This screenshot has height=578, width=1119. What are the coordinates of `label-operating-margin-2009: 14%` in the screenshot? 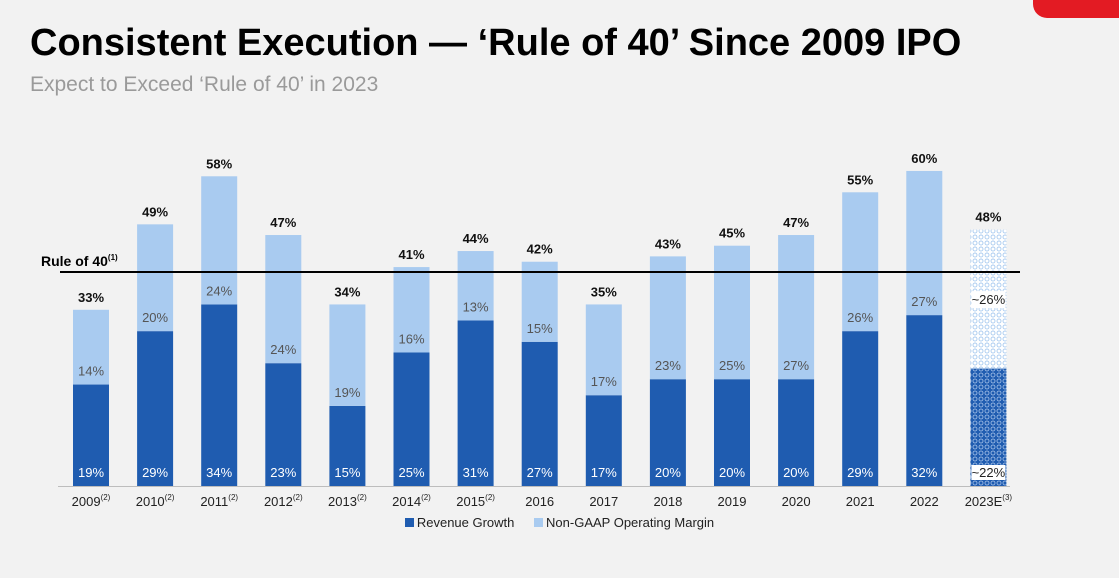 It's located at (91, 371).